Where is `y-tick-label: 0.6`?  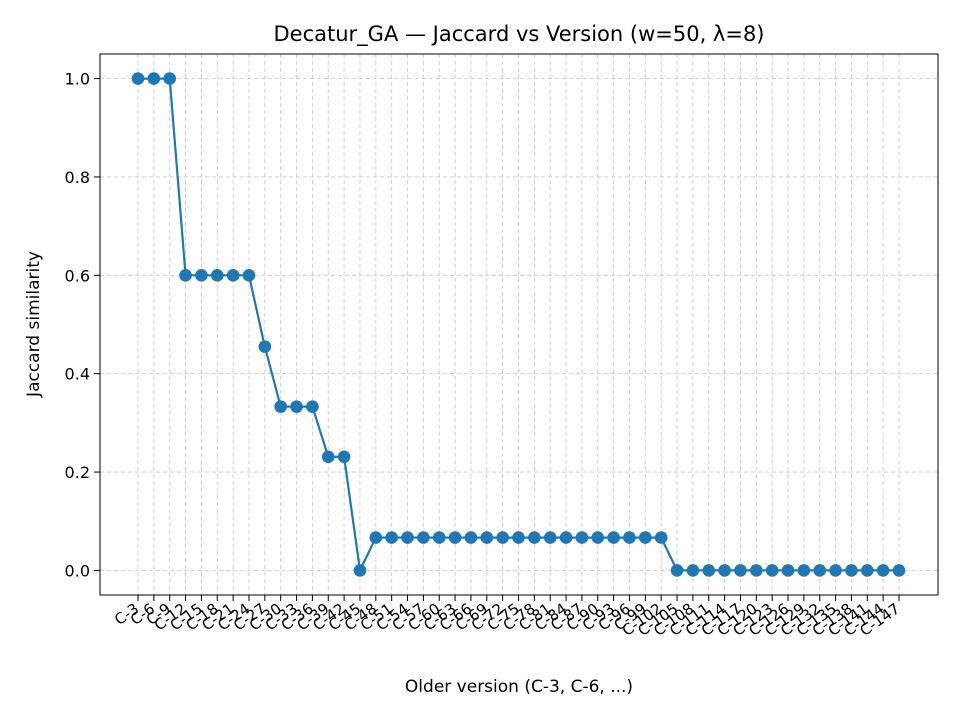
y-tick-label: 0.6 is located at coordinates (77, 275).